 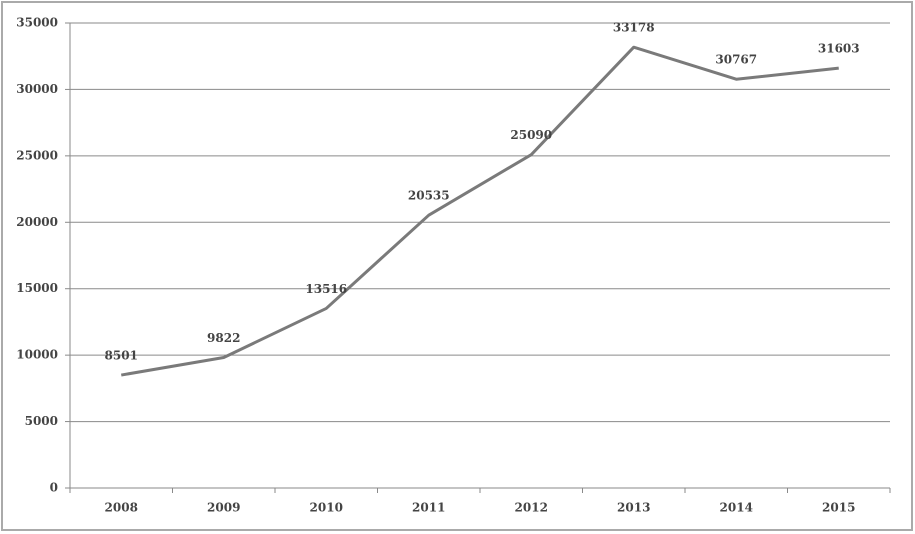 What do you see at coordinates (428, 508) in the screenshot?
I see `x-tick-label: 2011` at bounding box center [428, 508].